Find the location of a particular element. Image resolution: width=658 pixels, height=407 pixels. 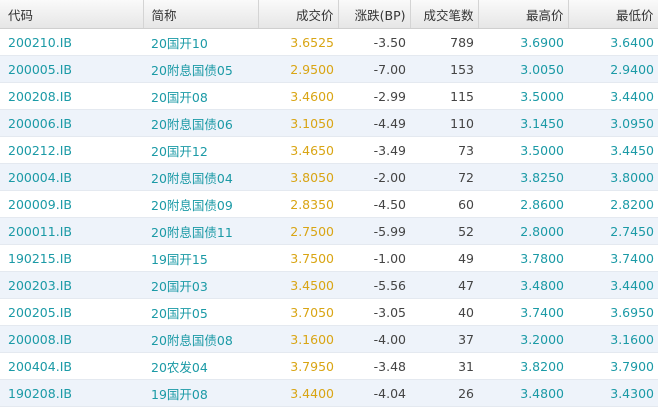

table-cell: 73 is located at coordinates (444, 150).